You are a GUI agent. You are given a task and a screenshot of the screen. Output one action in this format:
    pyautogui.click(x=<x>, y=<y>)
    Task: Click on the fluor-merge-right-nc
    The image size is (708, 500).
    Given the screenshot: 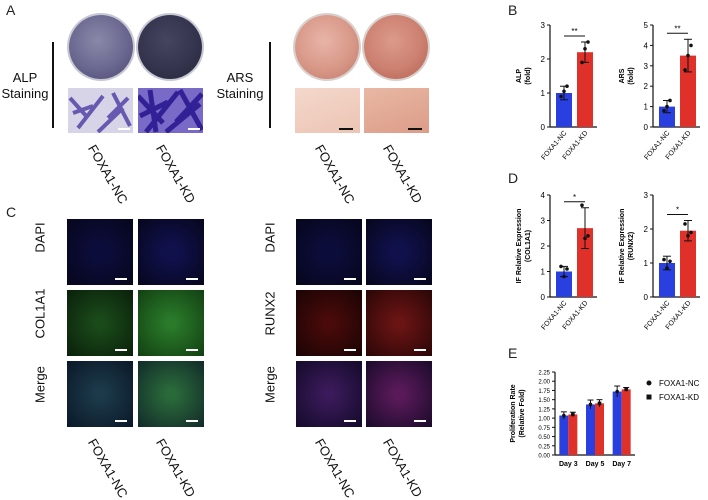 What is the action you would take?
    pyautogui.click(x=329, y=394)
    